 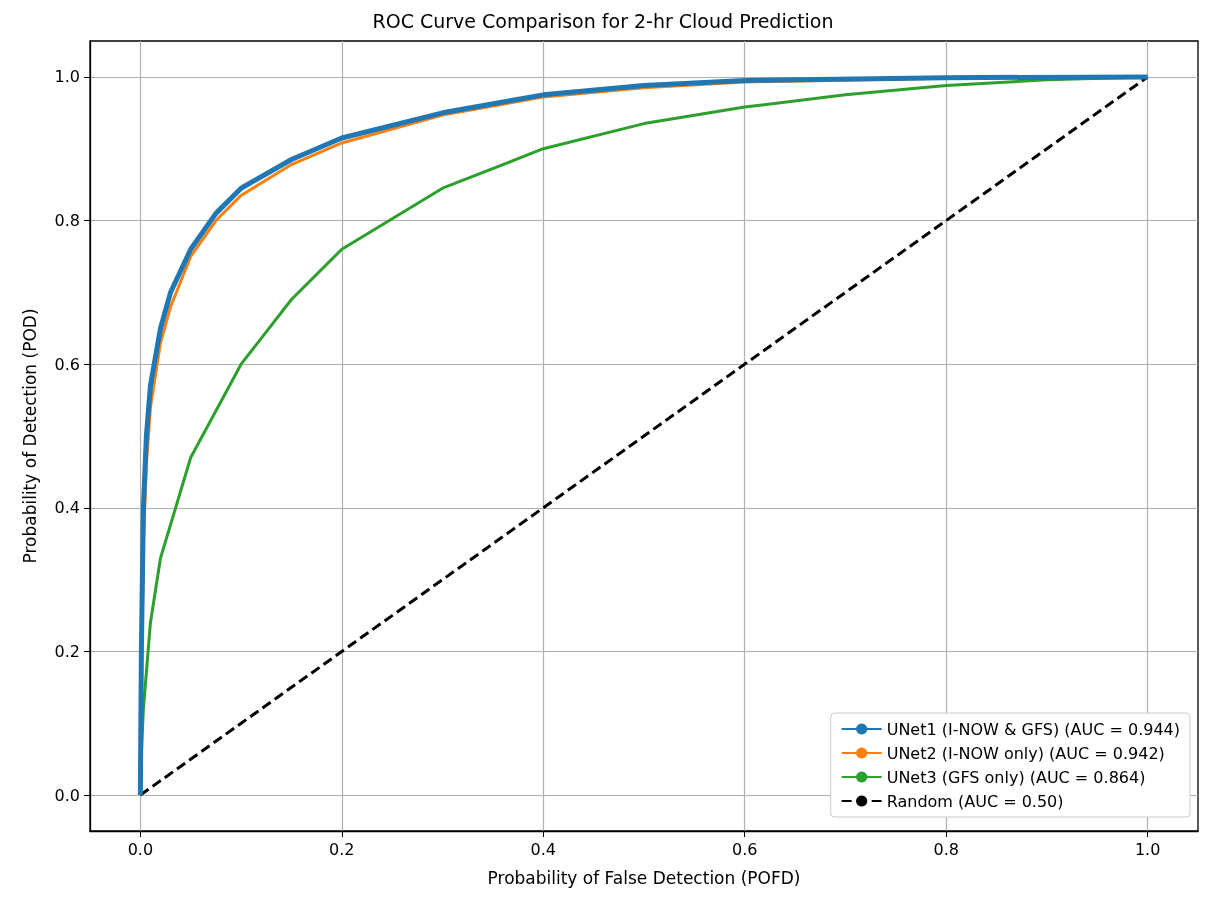 I want to click on legend-label: Random (AUC = 0.50), so click(x=975, y=801).